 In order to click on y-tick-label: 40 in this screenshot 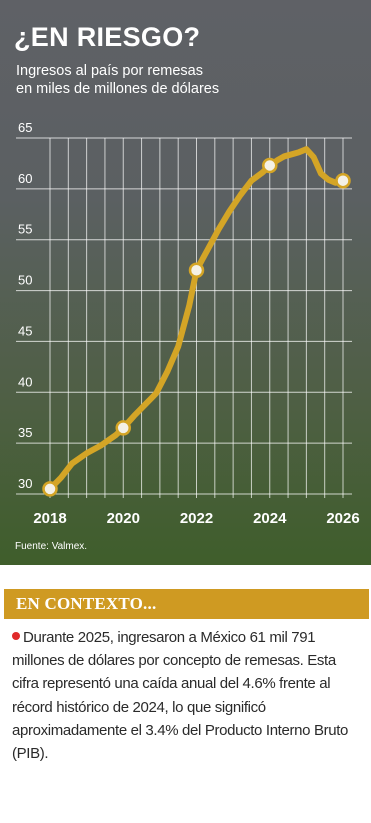, I will do `click(25, 381)`.